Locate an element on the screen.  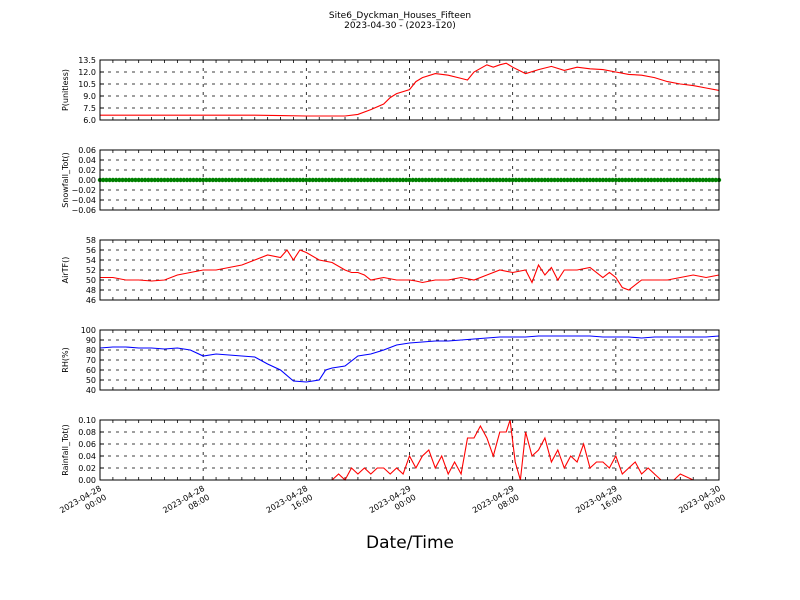
y-tick-label: 50 is located at coordinates (91, 280).